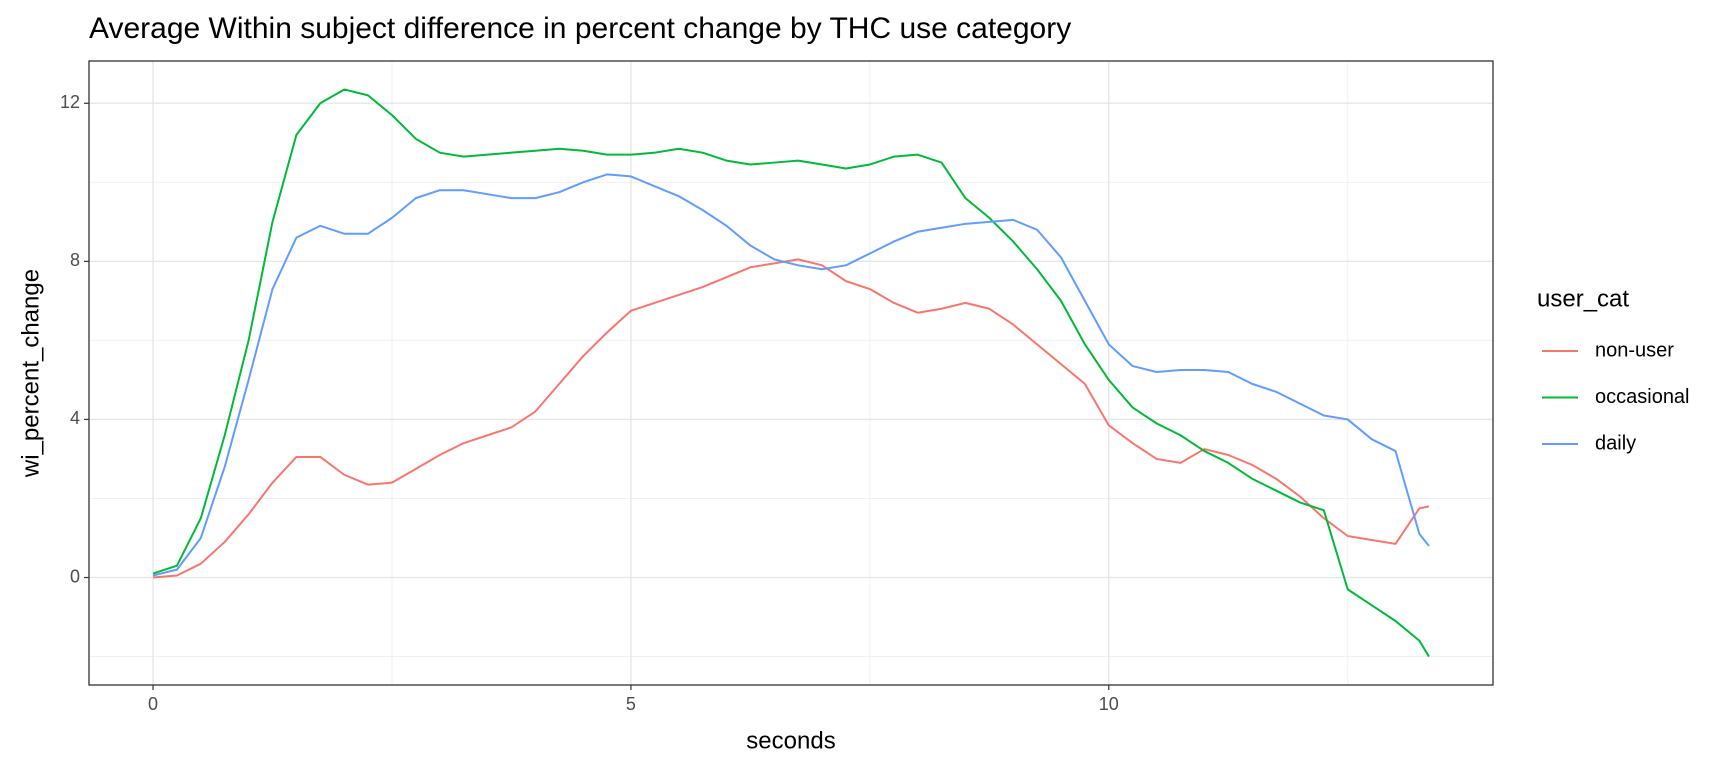 This screenshot has height=768, width=1728. I want to click on legend-label: non-user, so click(1634, 350).